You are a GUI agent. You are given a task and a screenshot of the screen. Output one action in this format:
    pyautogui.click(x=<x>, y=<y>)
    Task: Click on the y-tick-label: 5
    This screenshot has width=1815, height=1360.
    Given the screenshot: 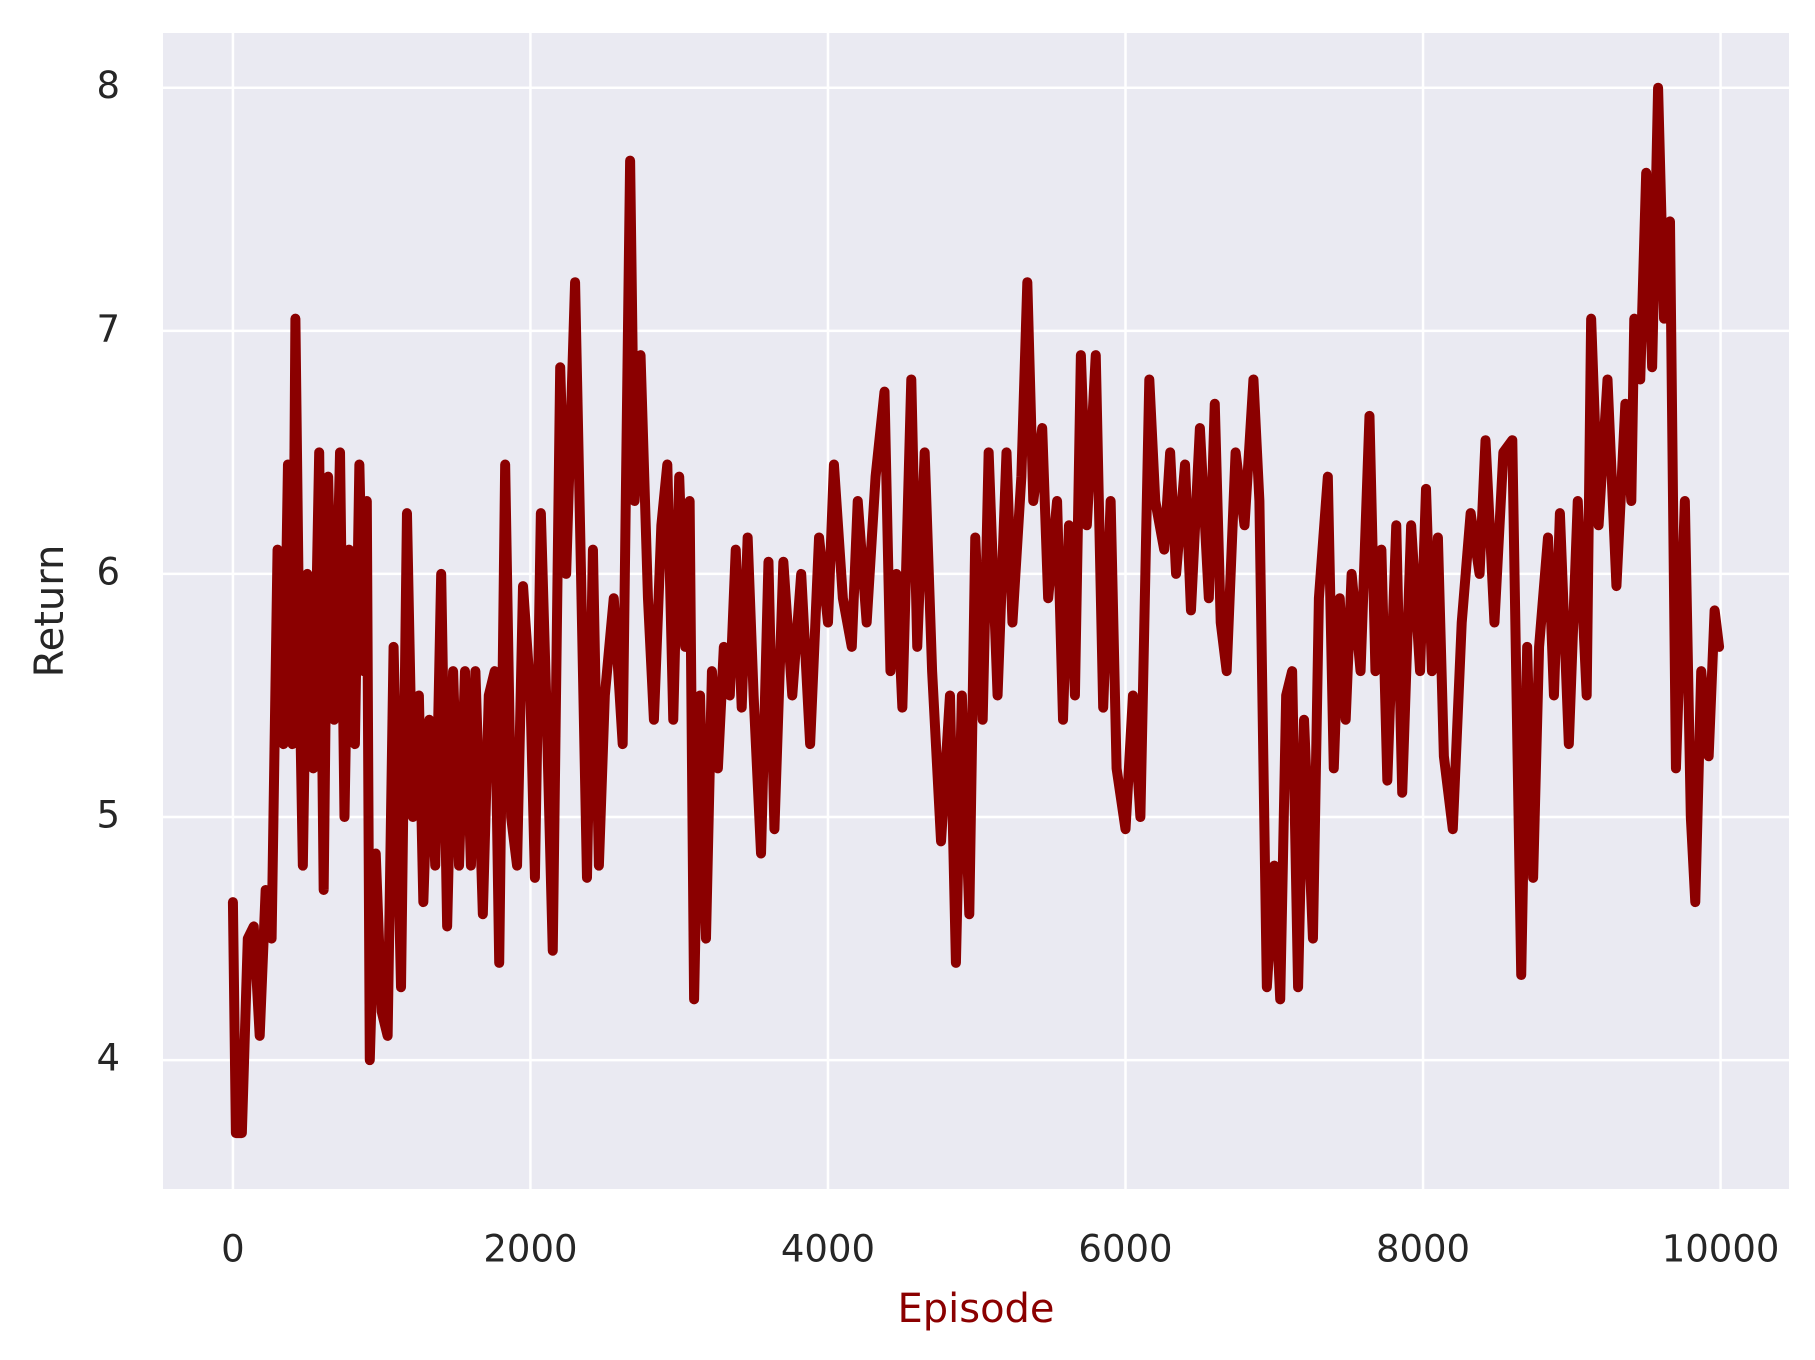 What is the action you would take?
    pyautogui.click(x=108, y=815)
    